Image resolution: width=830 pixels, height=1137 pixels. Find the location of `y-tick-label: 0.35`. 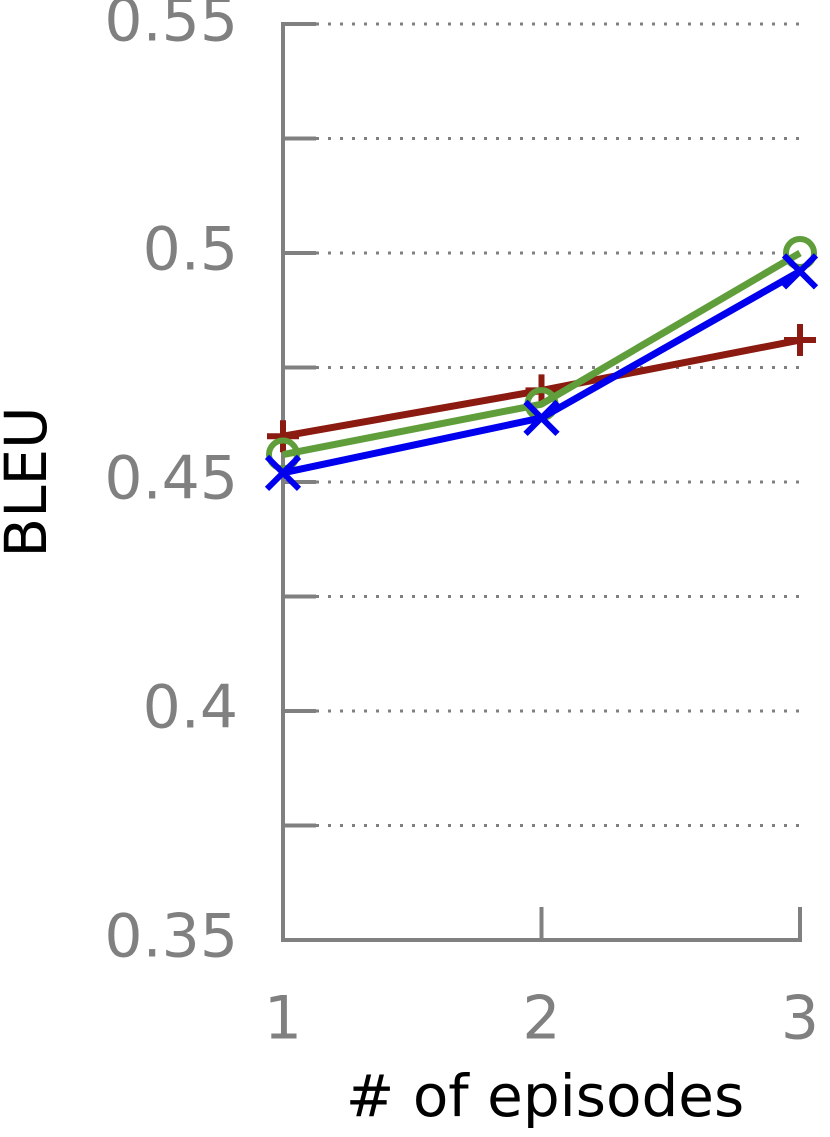

y-tick-label: 0.35 is located at coordinates (171, 937).